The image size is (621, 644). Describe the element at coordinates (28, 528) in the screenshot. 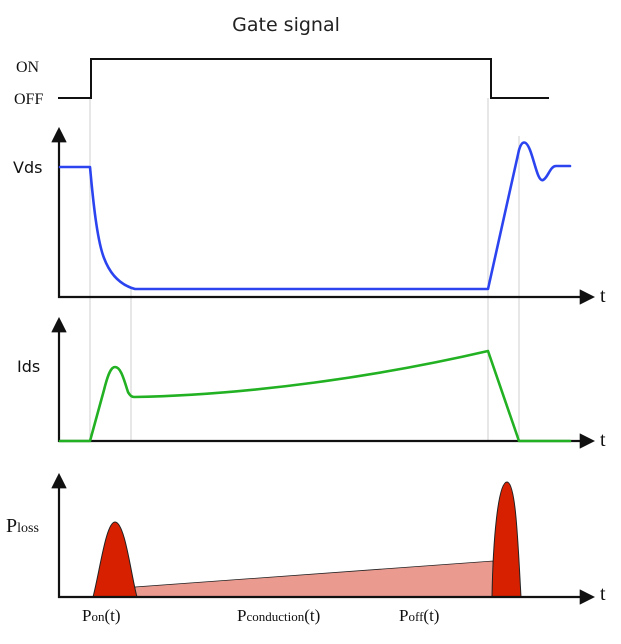

I see `ploss-y-label-sub: loss` at that location.